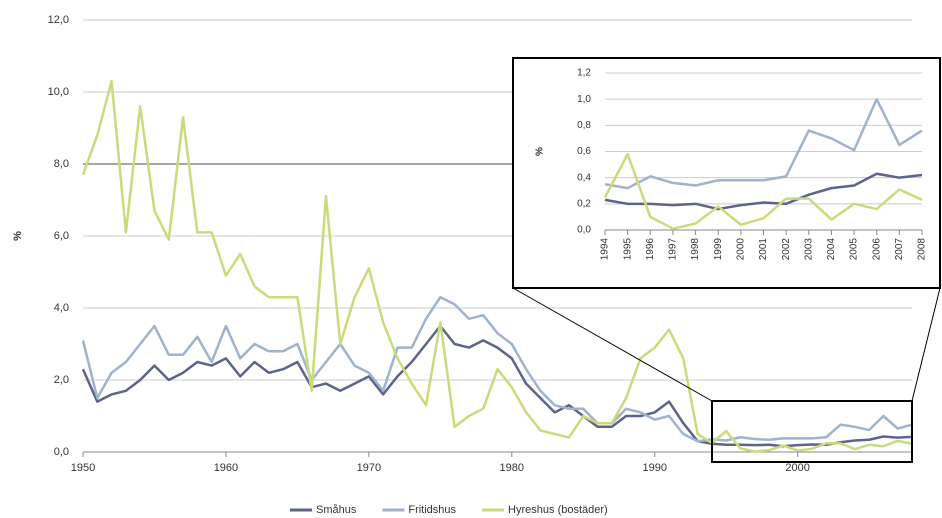 The image size is (942, 518). What do you see at coordinates (627, 249) in the screenshot?
I see `x-tick-label: 1995` at bounding box center [627, 249].